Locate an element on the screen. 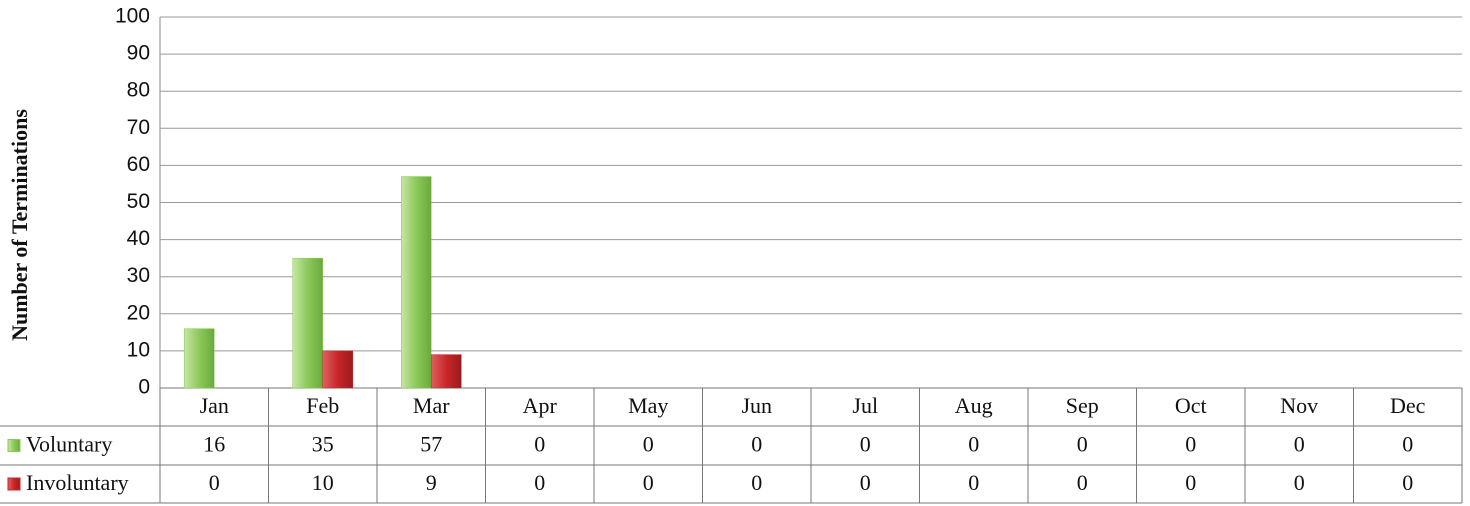 The image size is (1470, 506). x-tick-label: Apr is located at coordinates (540, 405).